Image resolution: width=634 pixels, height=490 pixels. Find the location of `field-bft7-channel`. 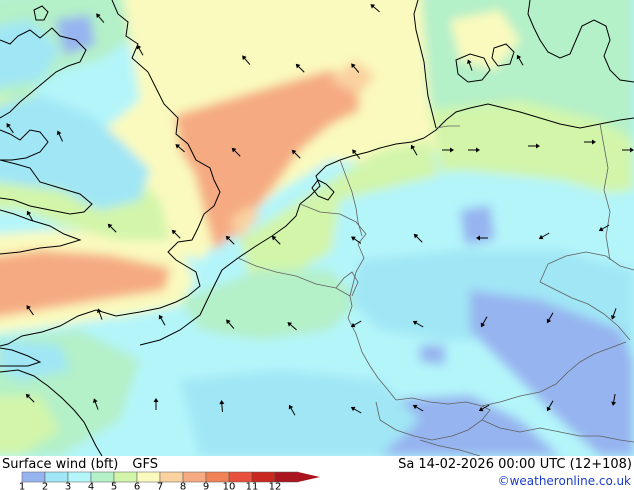

field-bft7-channel is located at coordinates (245, 222).